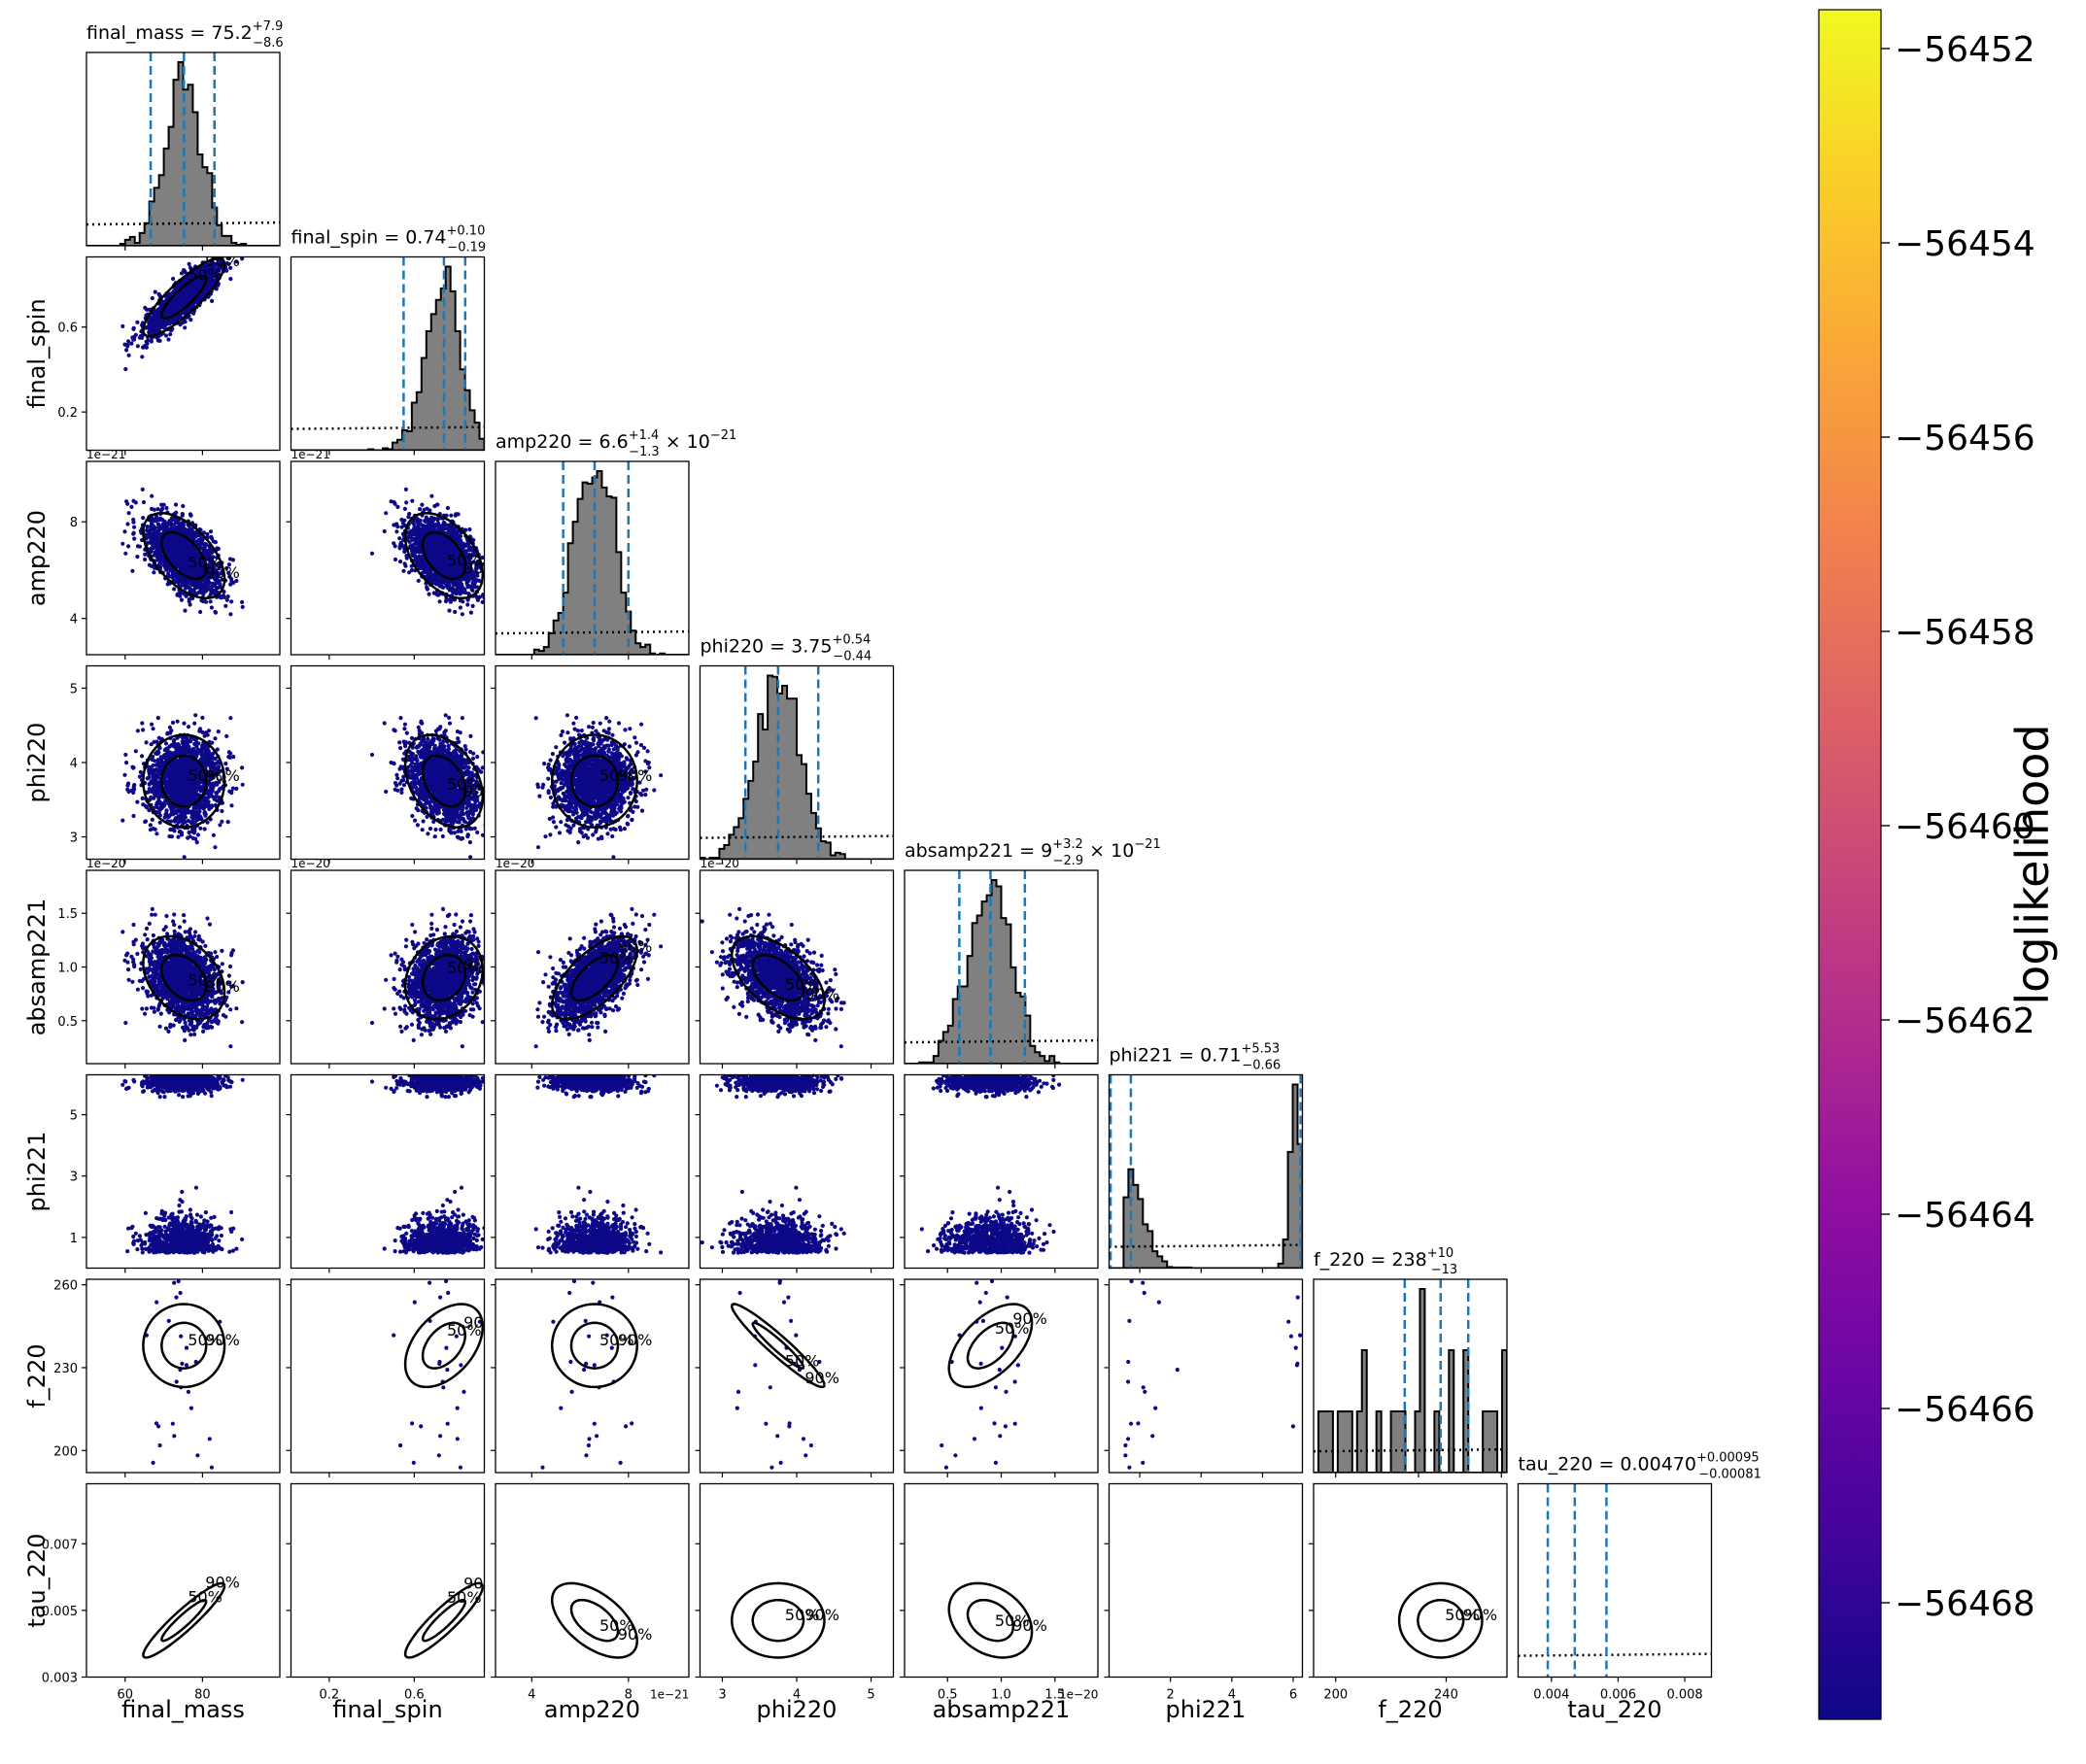 Image resolution: width=2086 pixels, height=1764 pixels. What do you see at coordinates (74, 620) in the screenshot?
I see `y-tick-label: 4` at bounding box center [74, 620].